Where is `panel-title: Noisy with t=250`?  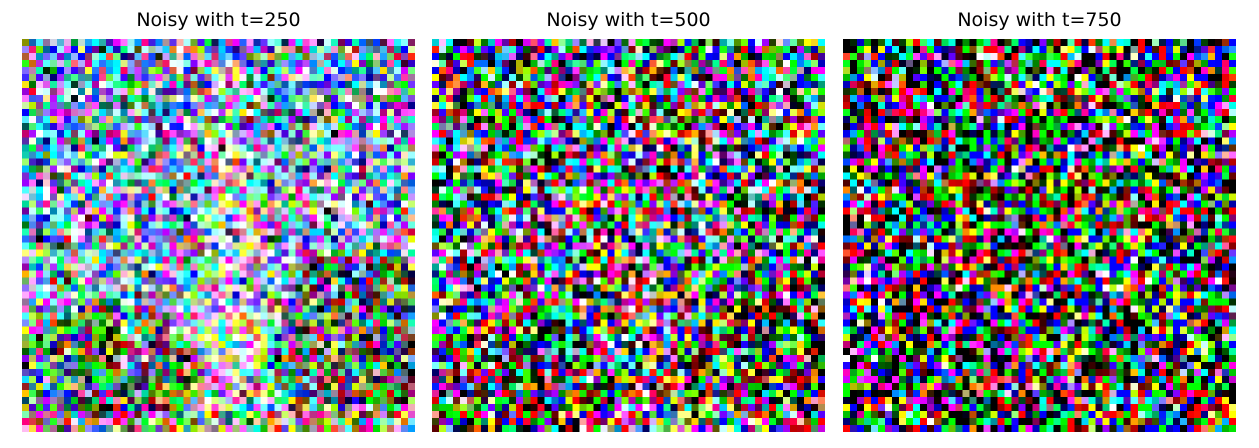
panel-title: Noisy with t=250 is located at coordinates (218, 20).